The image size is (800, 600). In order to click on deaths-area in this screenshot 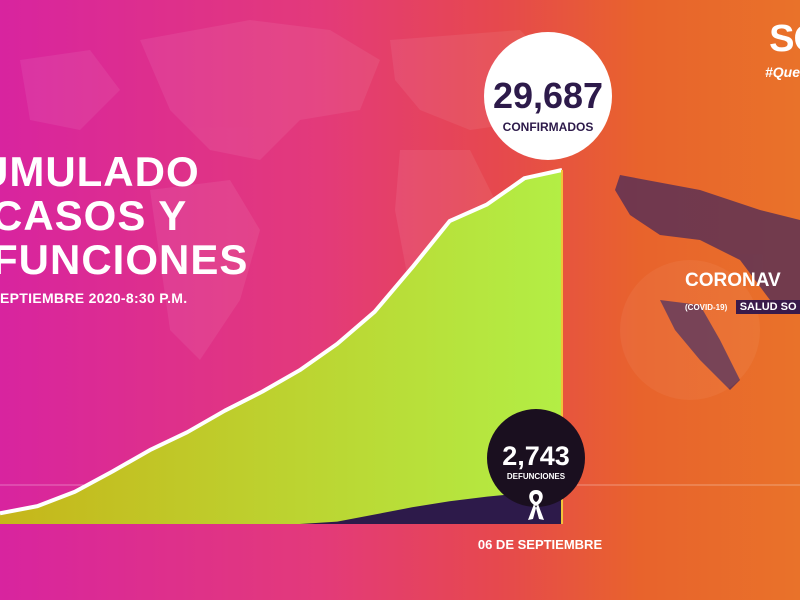, I will do `click(281, 507)`.